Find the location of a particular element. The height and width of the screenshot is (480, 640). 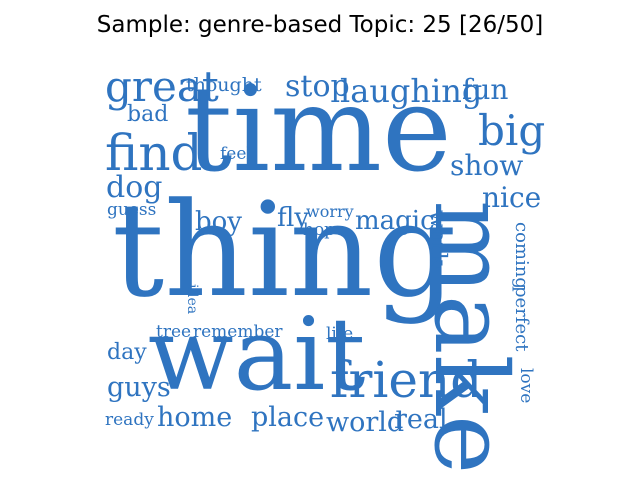

word-magic: magic is located at coordinates (395, 221).